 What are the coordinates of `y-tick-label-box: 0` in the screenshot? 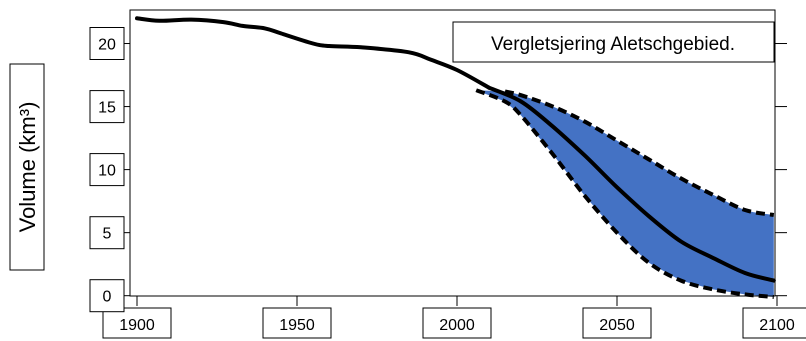 It's located at (107, 296).